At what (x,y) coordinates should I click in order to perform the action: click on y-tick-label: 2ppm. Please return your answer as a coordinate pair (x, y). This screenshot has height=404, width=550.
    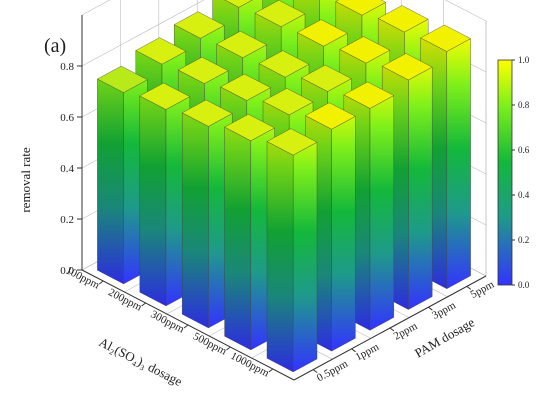
    Looking at the image, I should click on (406, 331).